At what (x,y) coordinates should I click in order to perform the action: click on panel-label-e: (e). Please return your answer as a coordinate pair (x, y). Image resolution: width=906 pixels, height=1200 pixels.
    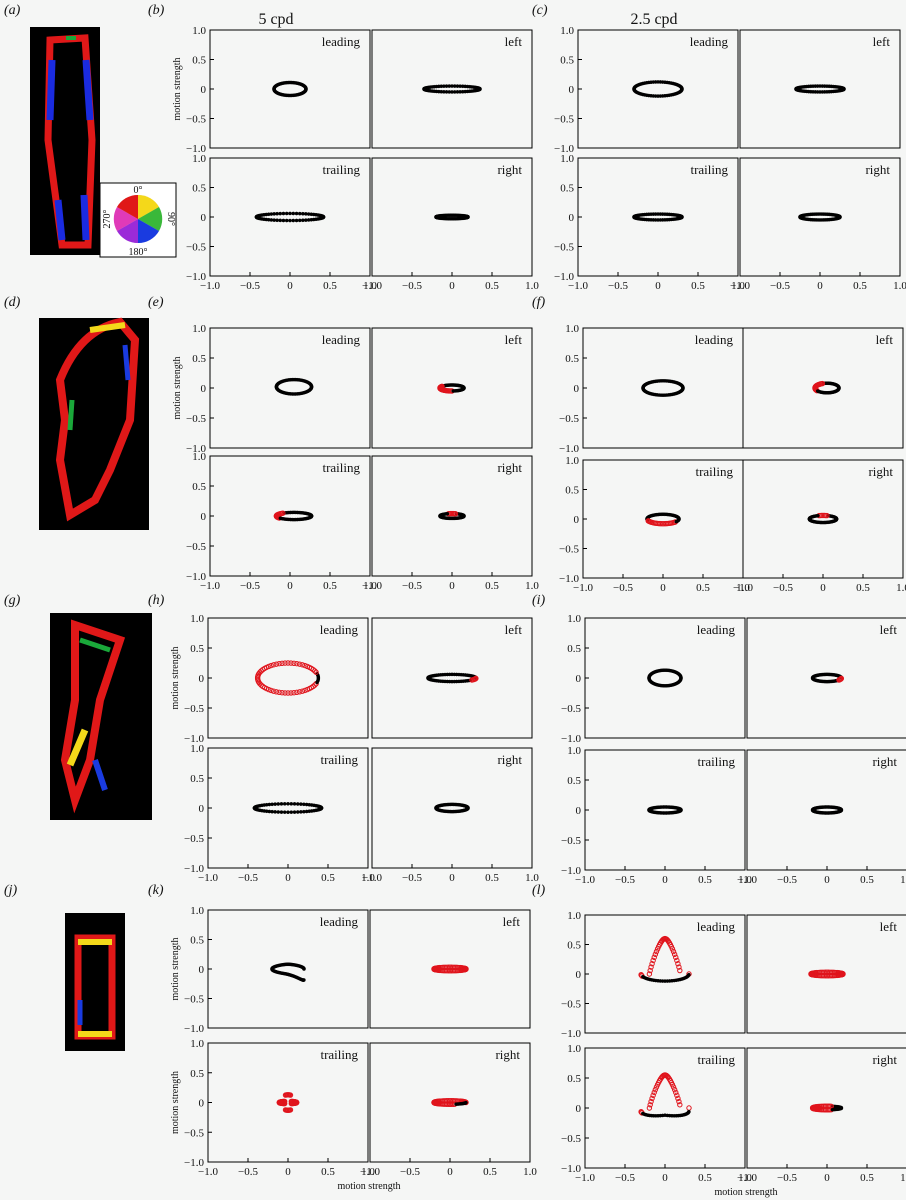
    Looking at the image, I should click on (156, 302).